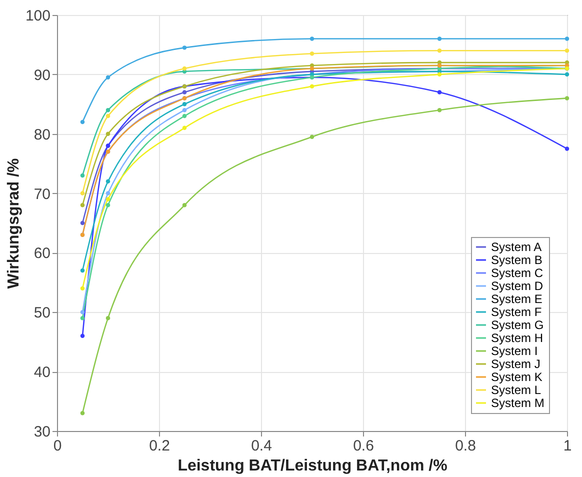 This screenshot has width=582, height=477. I want to click on legend-label: System D, so click(517, 286).